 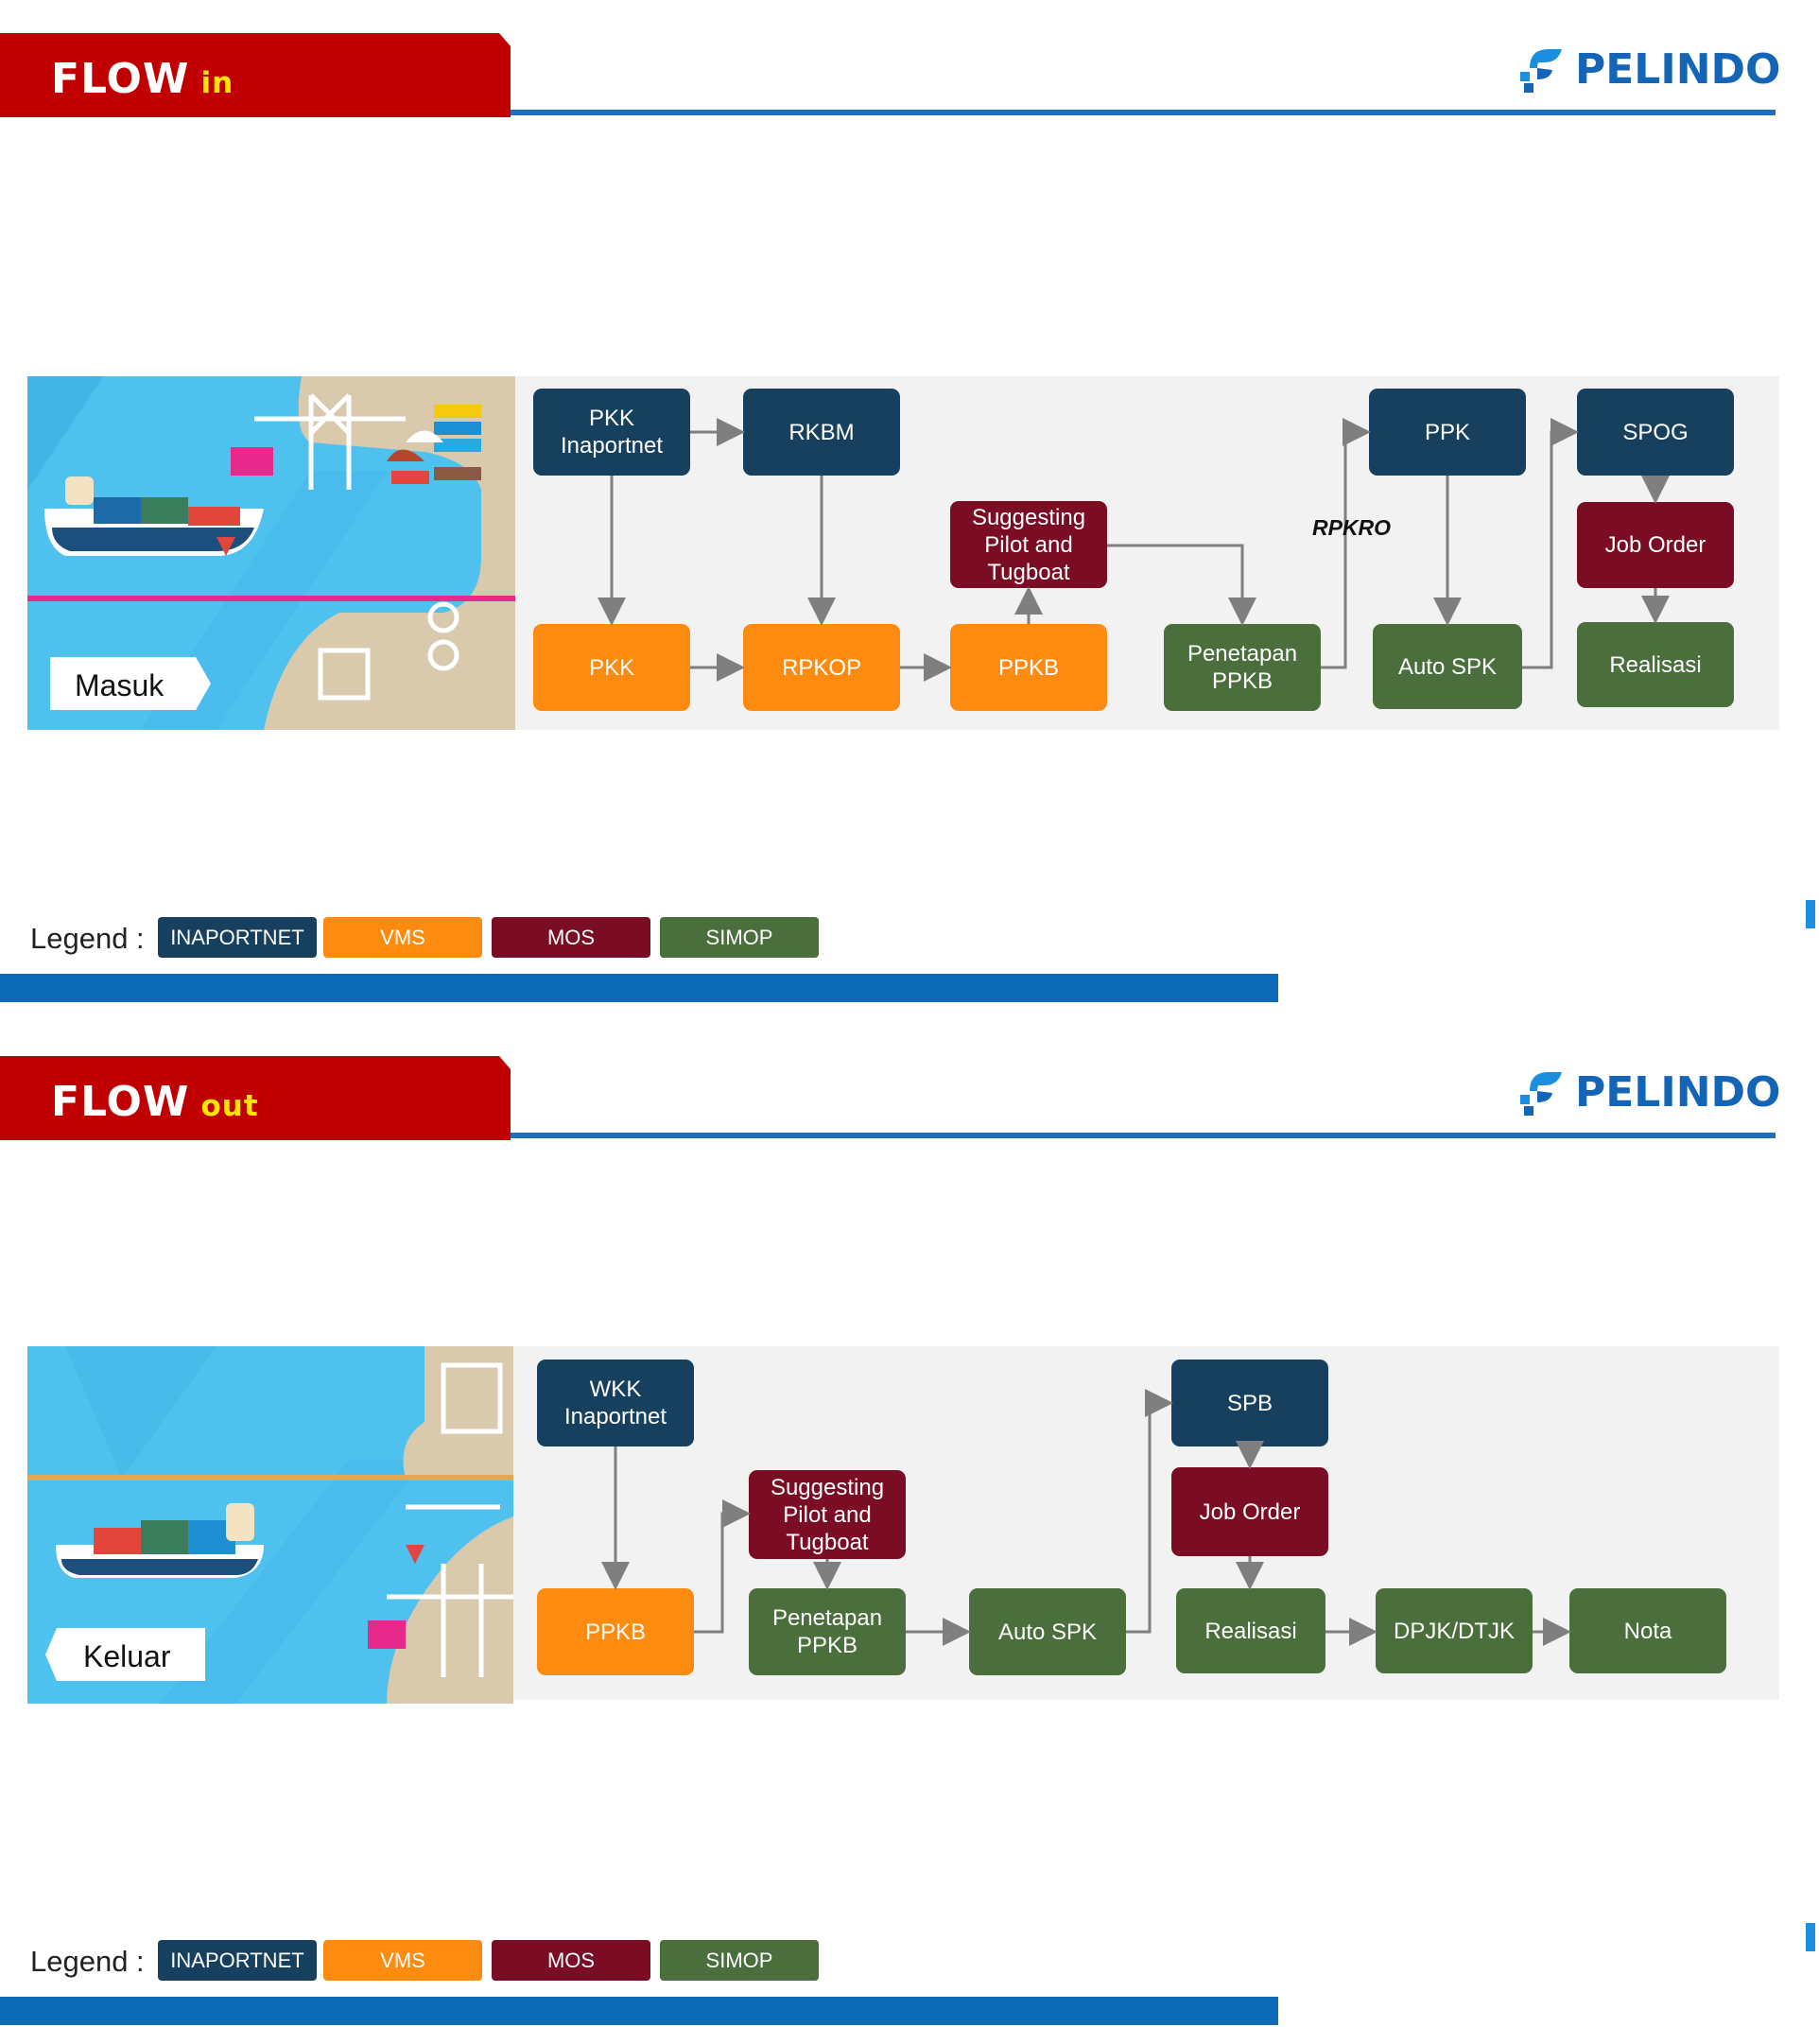 I want to click on node-ppk: PPK, so click(x=1447, y=432).